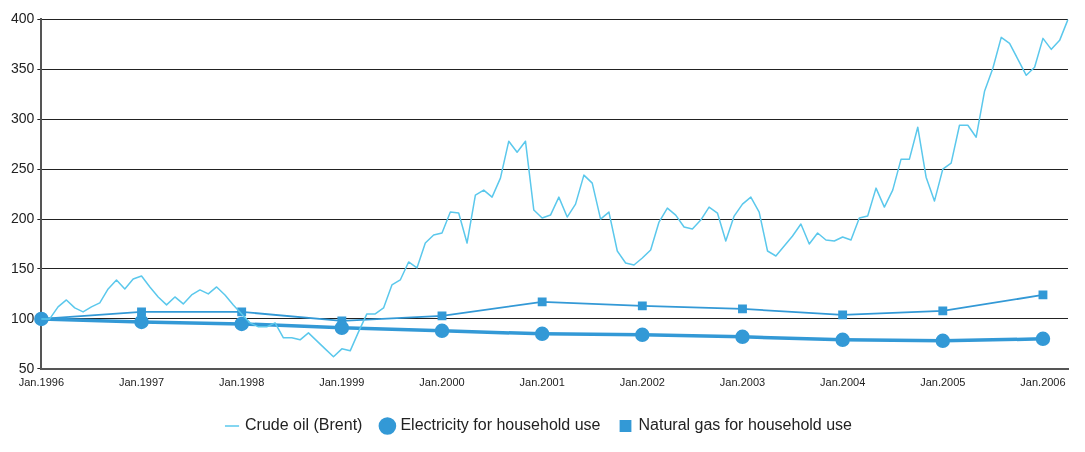 The image size is (1085, 452). Describe the element at coordinates (843, 382) in the screenshot. I see `x-tick-label: Jan.2004` at that location.